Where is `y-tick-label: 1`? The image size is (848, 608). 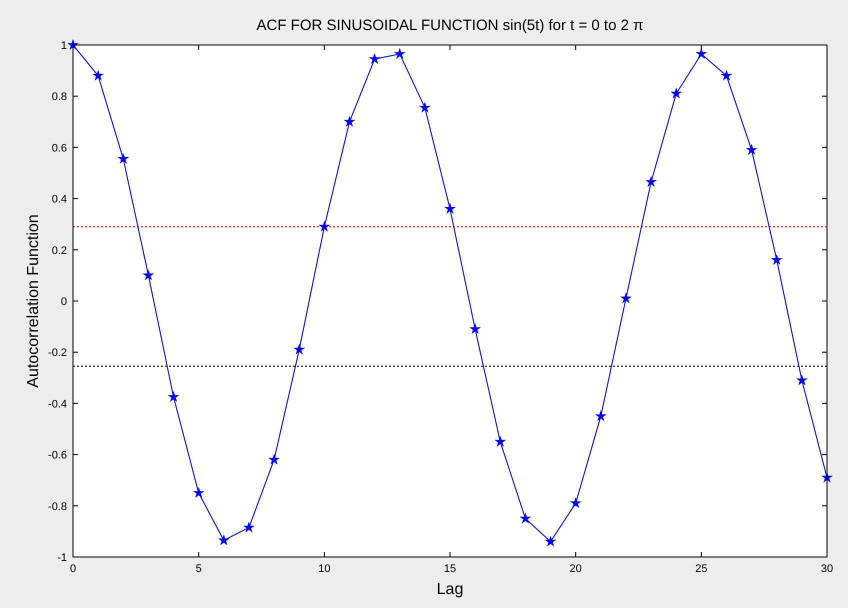
y-tick-label: 1 is located at coordinates (63, 46).